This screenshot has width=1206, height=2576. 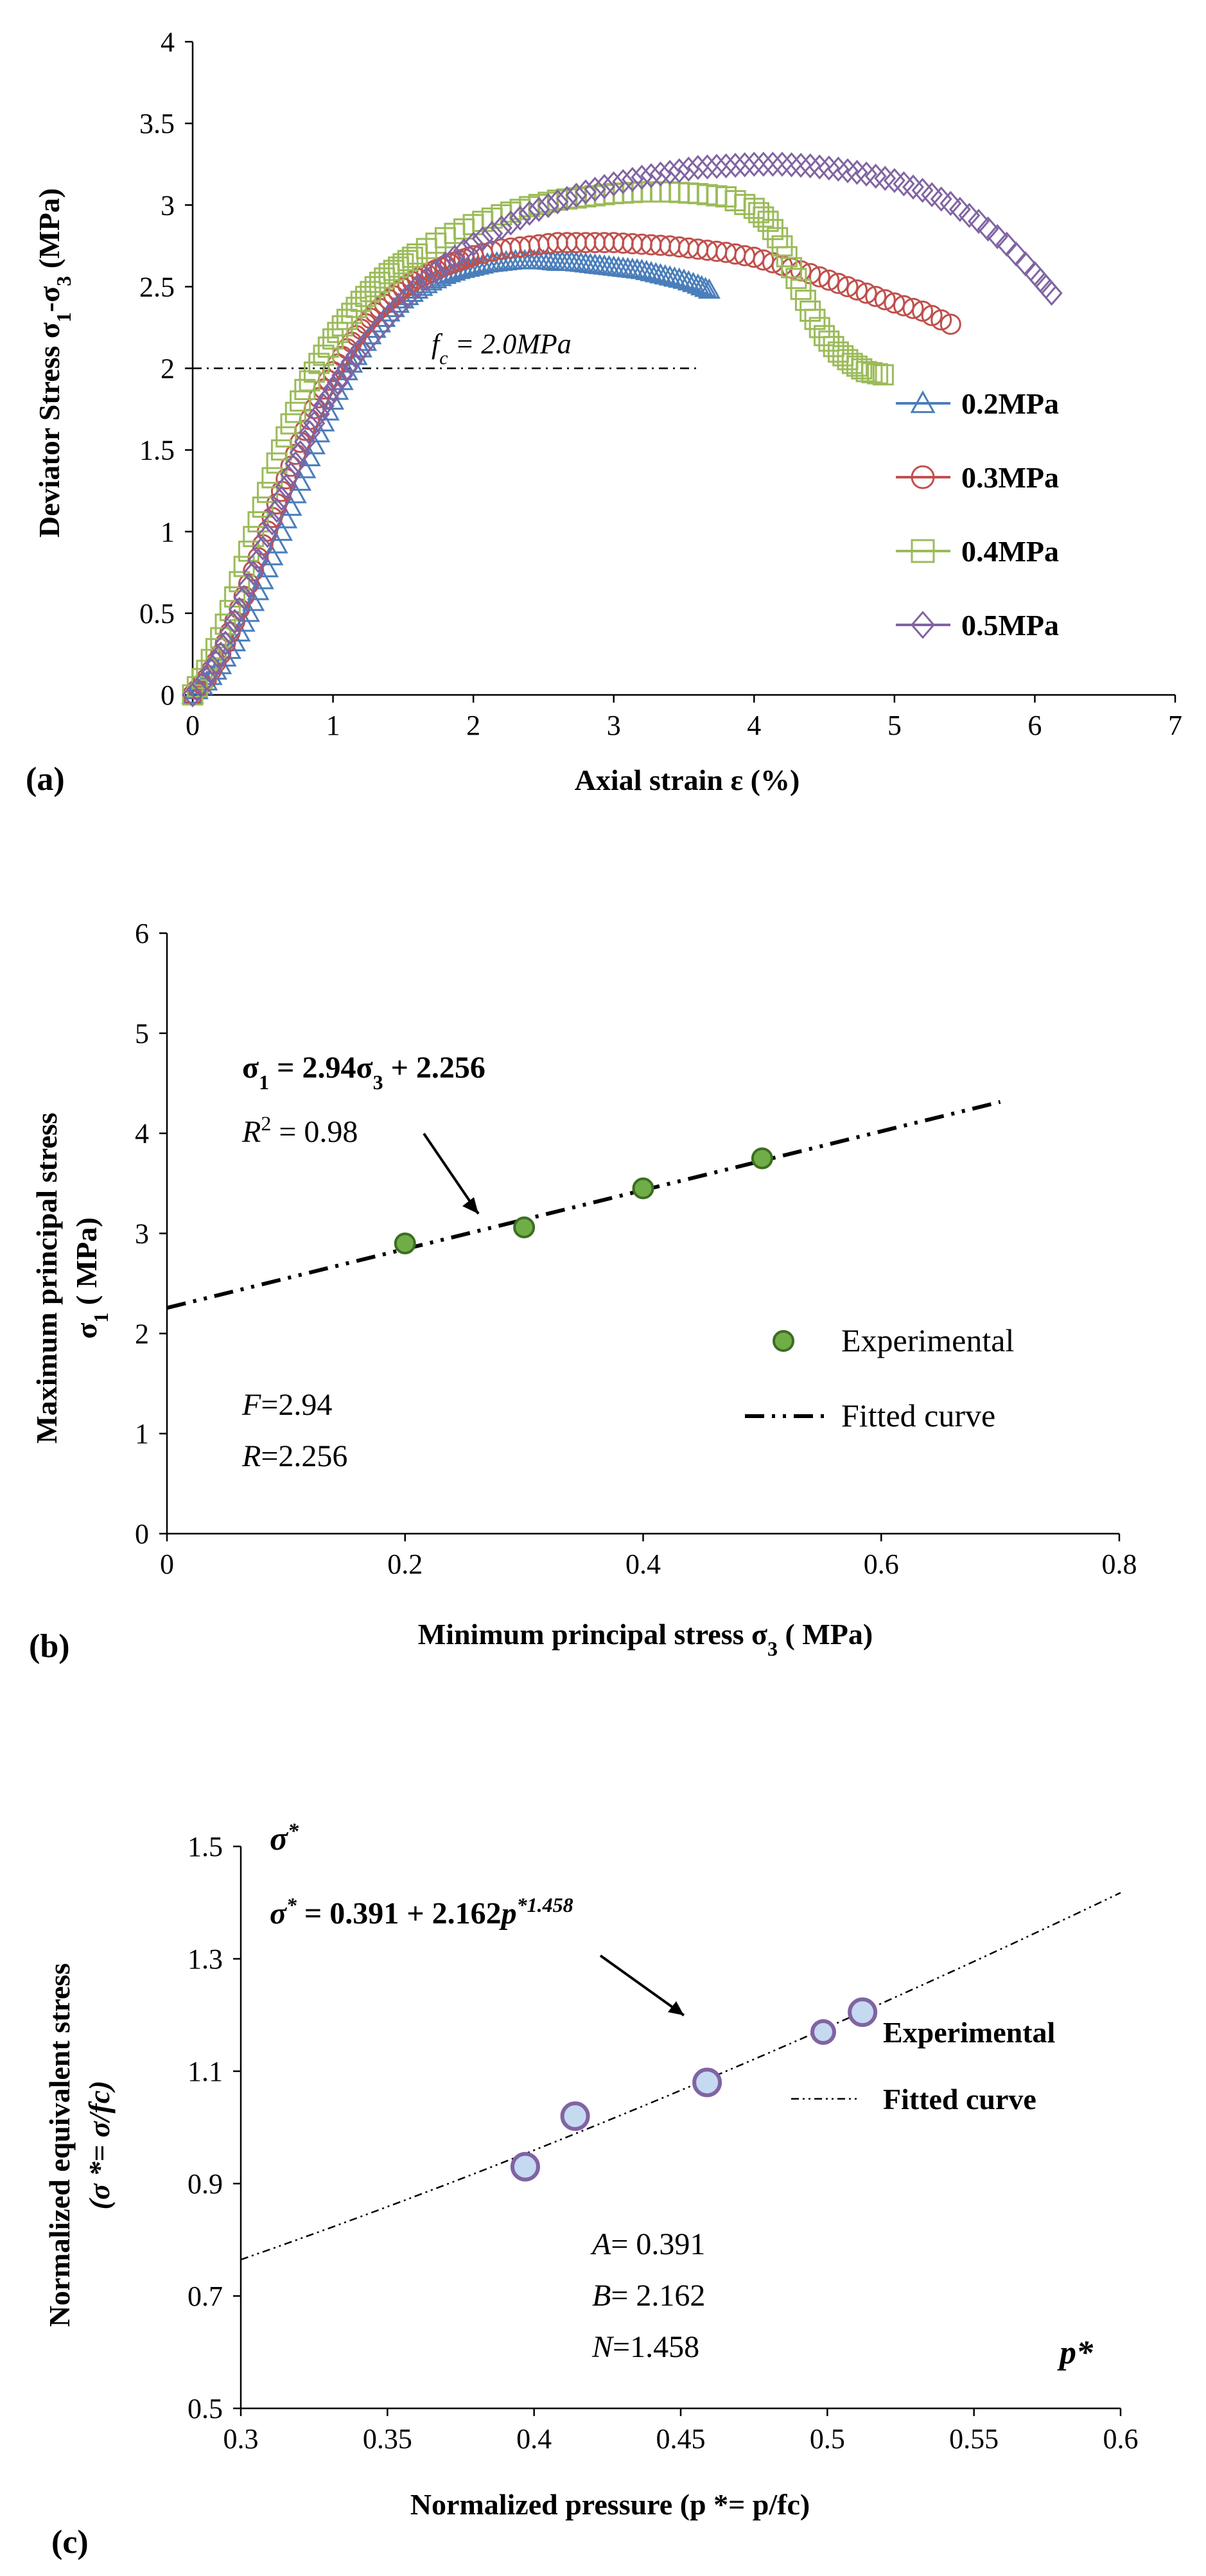 I want to click on panel-a-x-tick-label: 5, so click(x=894, y=725).